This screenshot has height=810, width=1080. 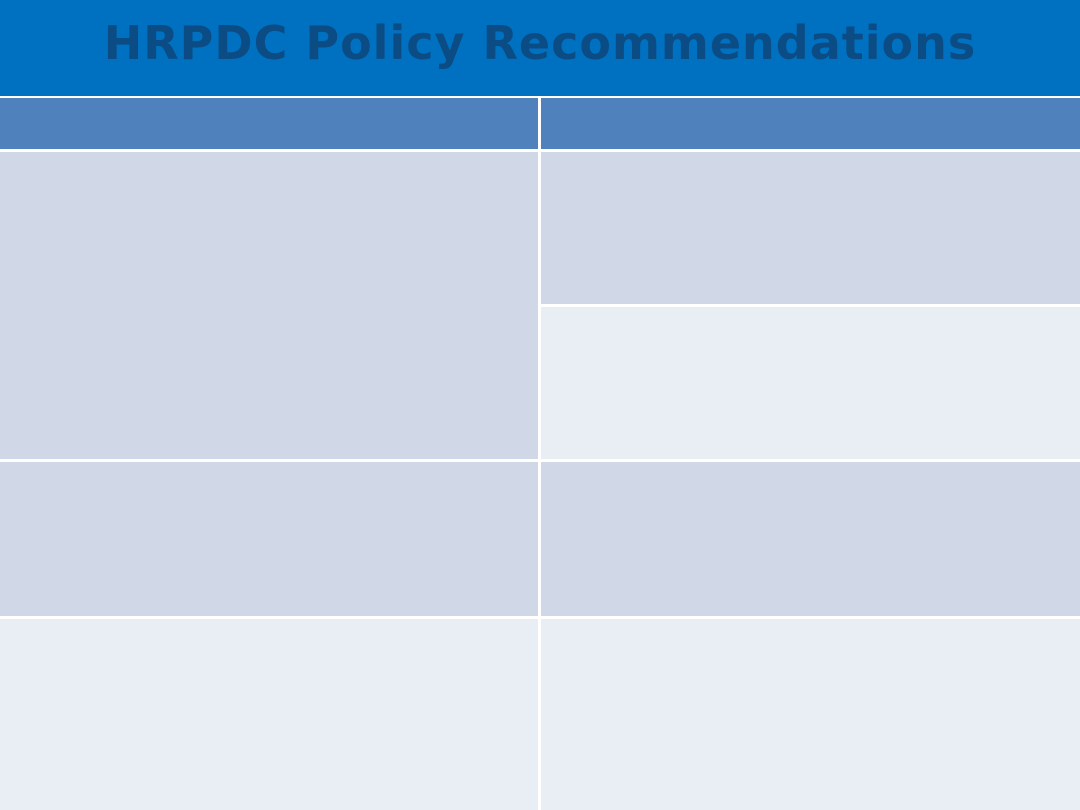 I want to click on table-cell-row3-left, so click(x=269, y=539).